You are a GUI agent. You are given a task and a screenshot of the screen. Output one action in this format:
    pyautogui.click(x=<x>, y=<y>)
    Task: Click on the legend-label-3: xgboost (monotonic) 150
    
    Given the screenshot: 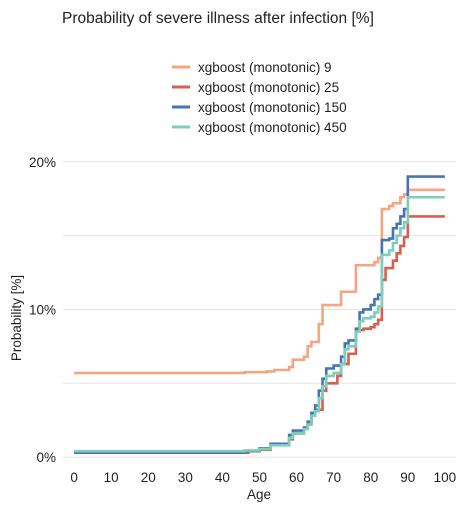 What is the action you would take?
    pyautogui.click(x=272, y=107)
    